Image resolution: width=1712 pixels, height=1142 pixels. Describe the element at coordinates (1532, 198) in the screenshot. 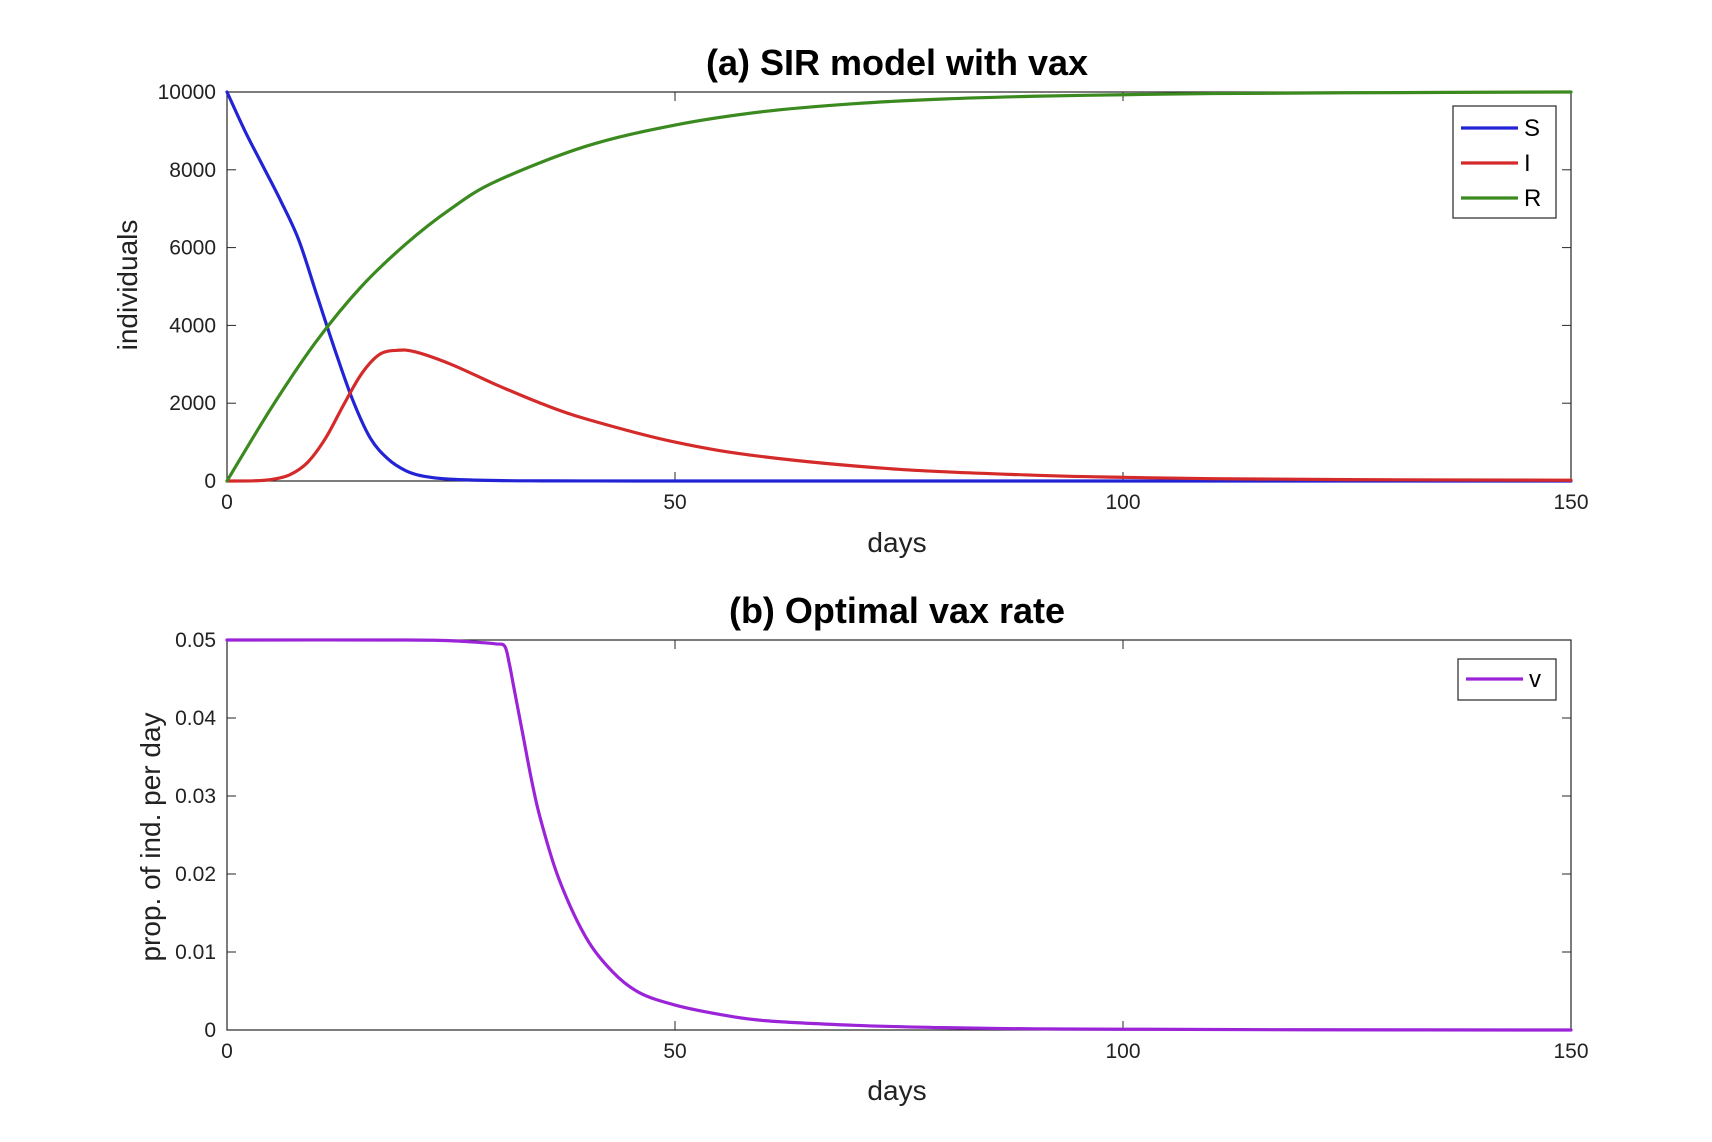

I see `legend-label-r: R` at that location.